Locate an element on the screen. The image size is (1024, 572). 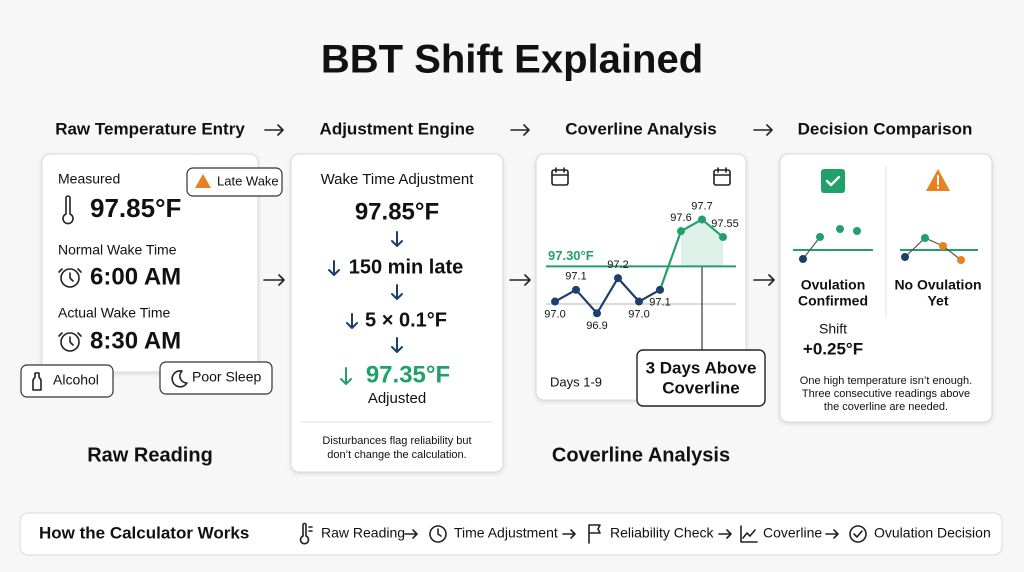
footer-item: Time Adjustment is located at coordinates (506, 533).